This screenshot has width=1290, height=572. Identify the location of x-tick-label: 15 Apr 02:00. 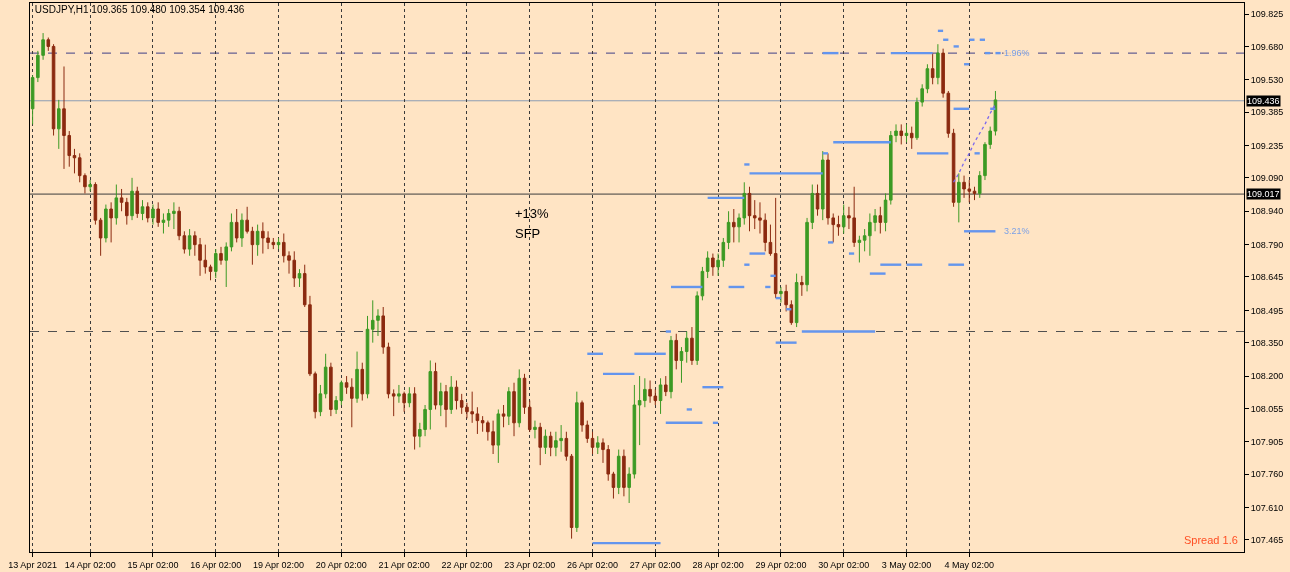
(153, 564).